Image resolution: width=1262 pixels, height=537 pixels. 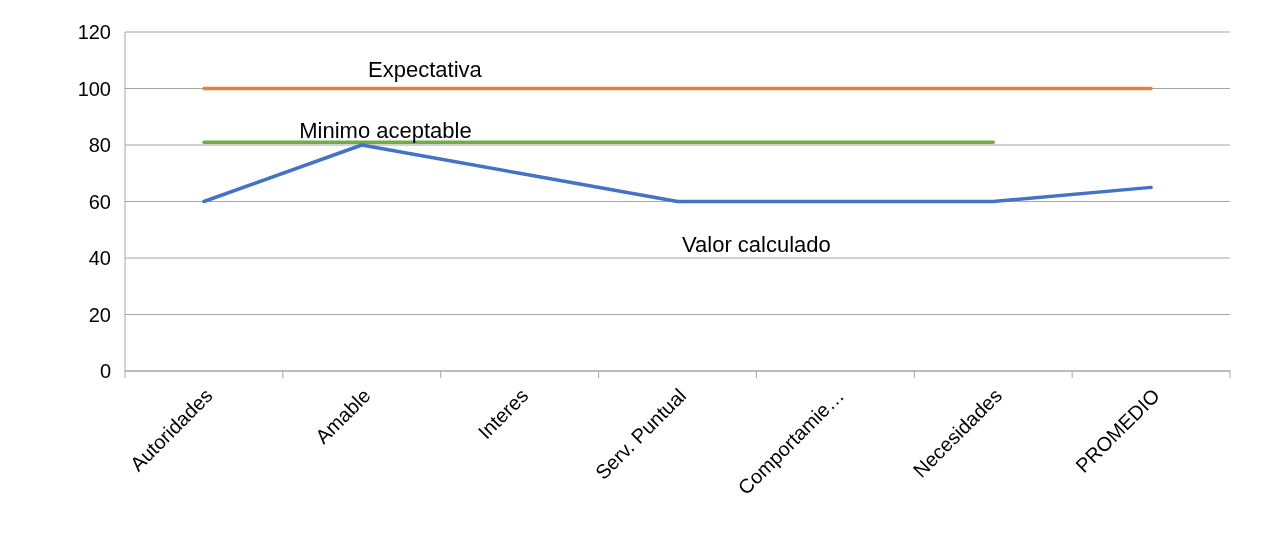 I want to click on y-tick-label: 100, so click(x=94, y=88).